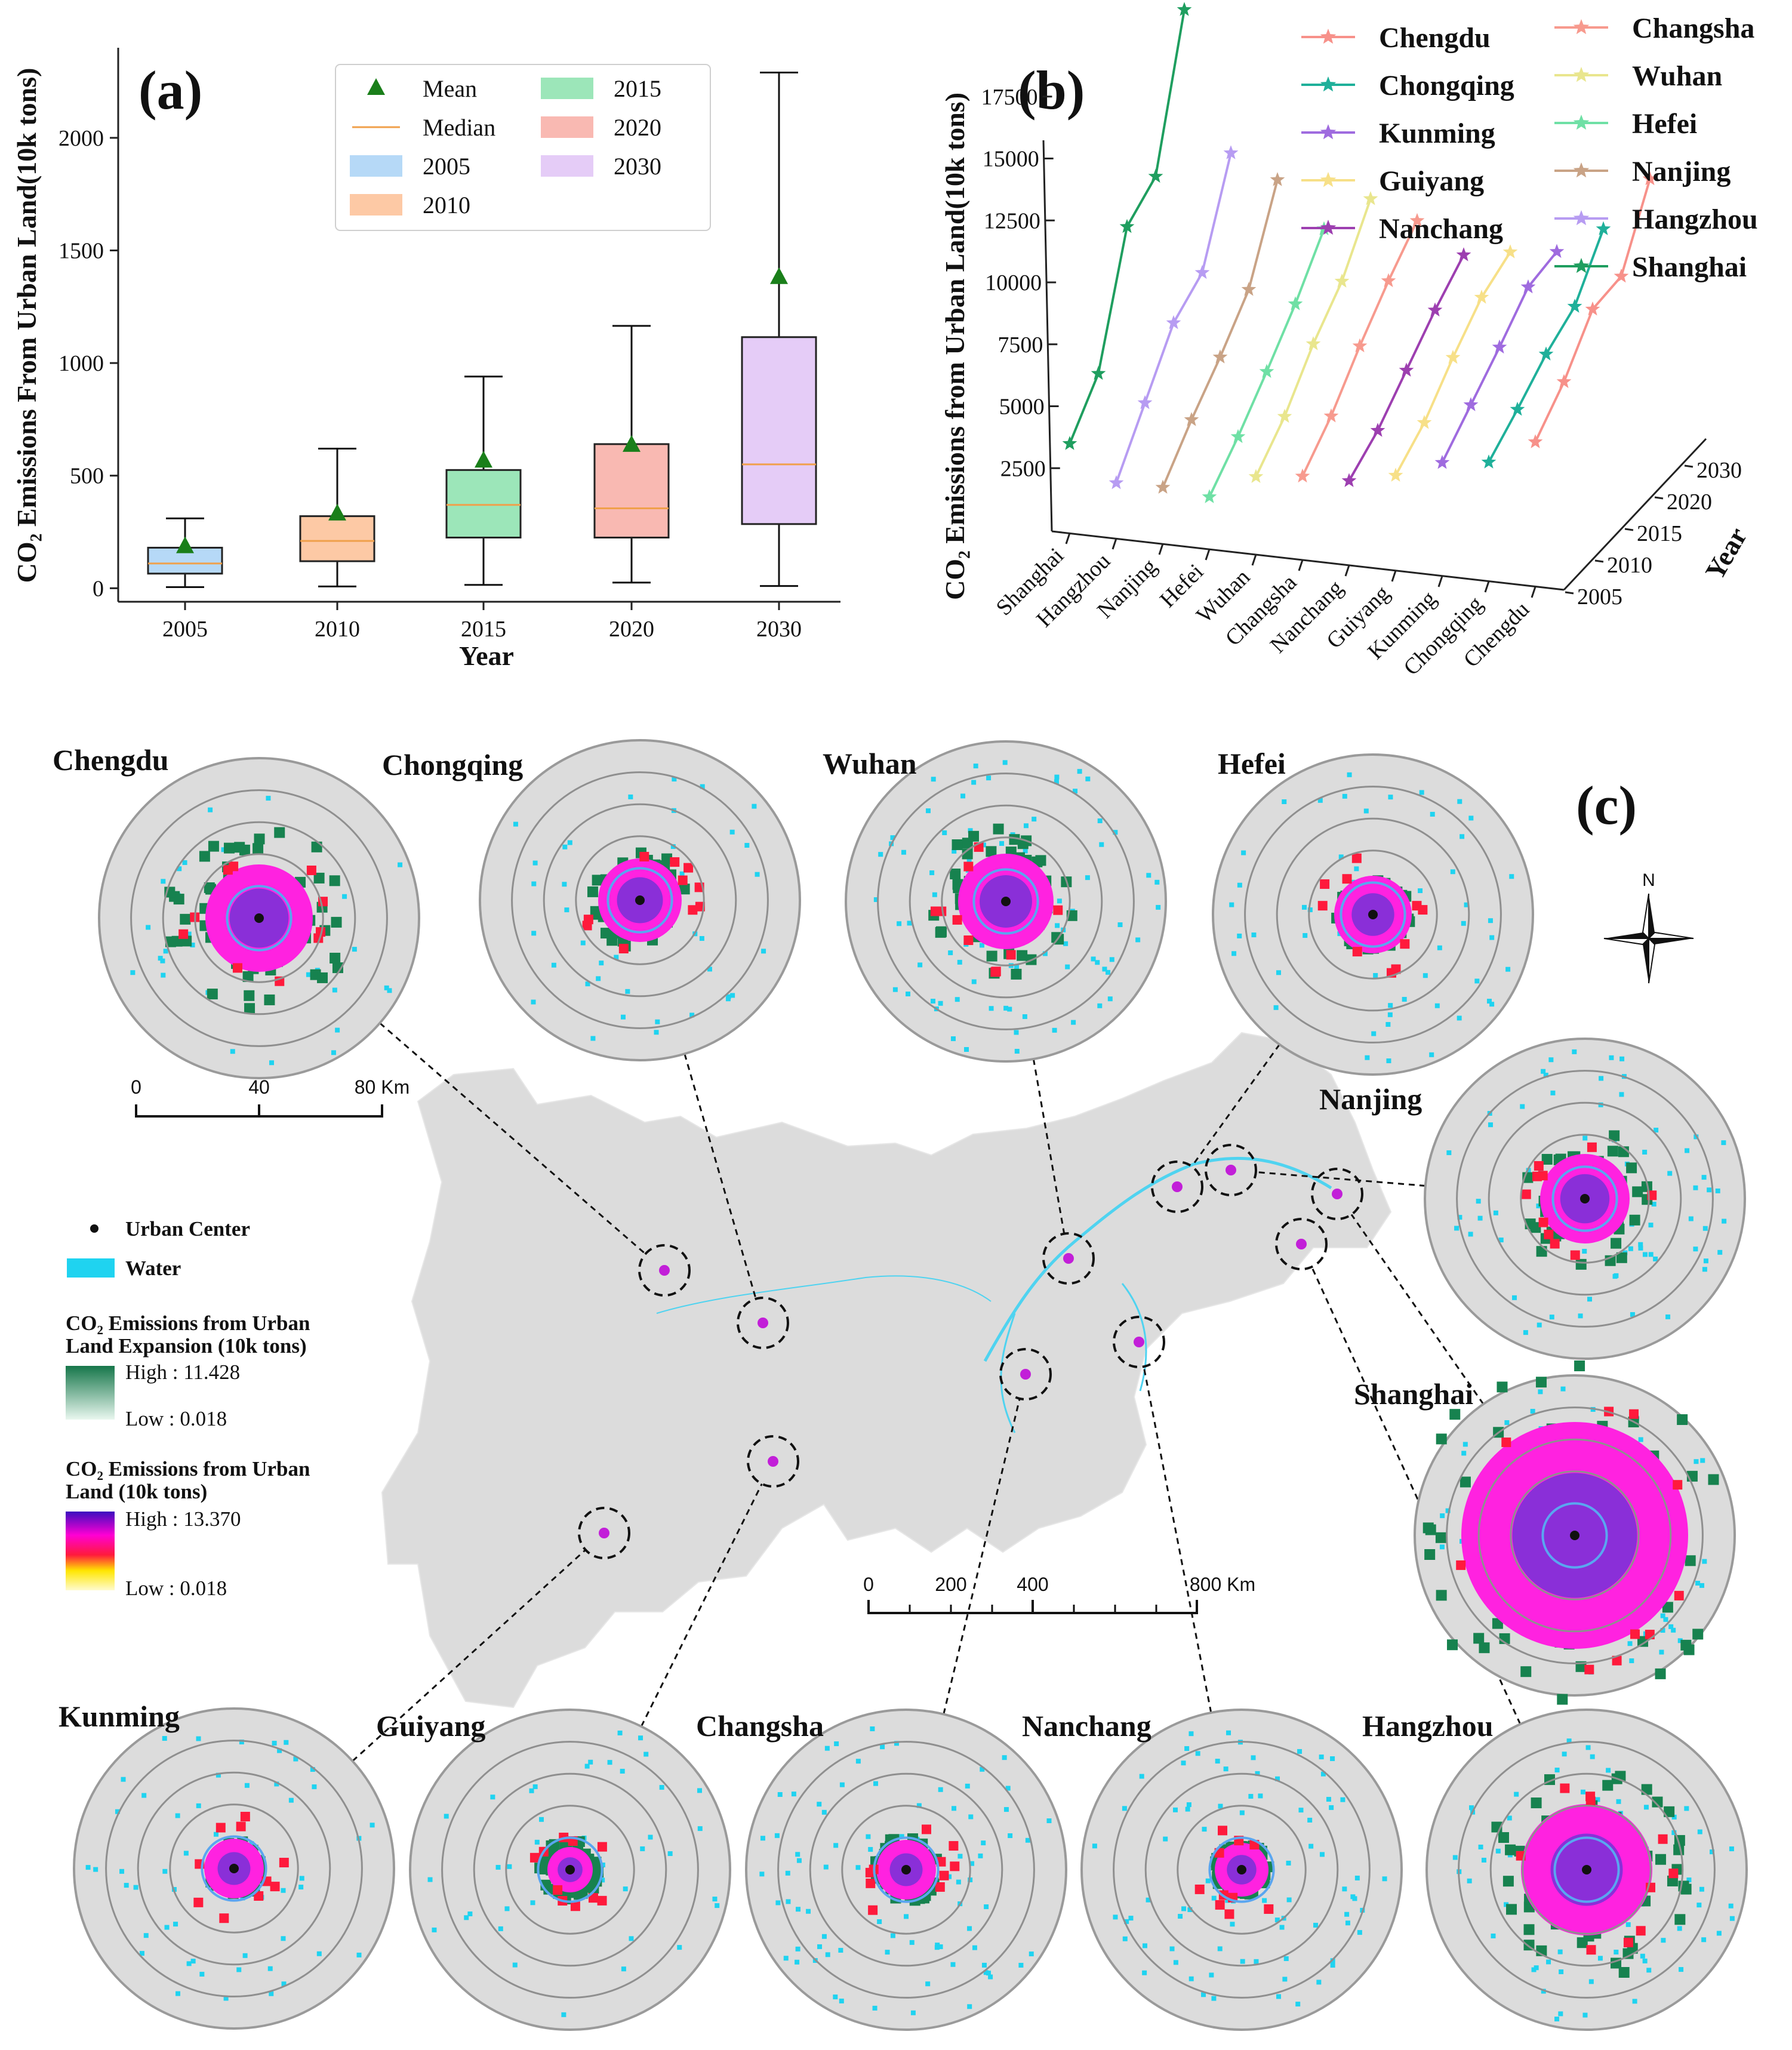  Describe the element at coordinates (1659, 533) in the screenshot. I see `panel-b-year-tick-label: 2015` at that location.